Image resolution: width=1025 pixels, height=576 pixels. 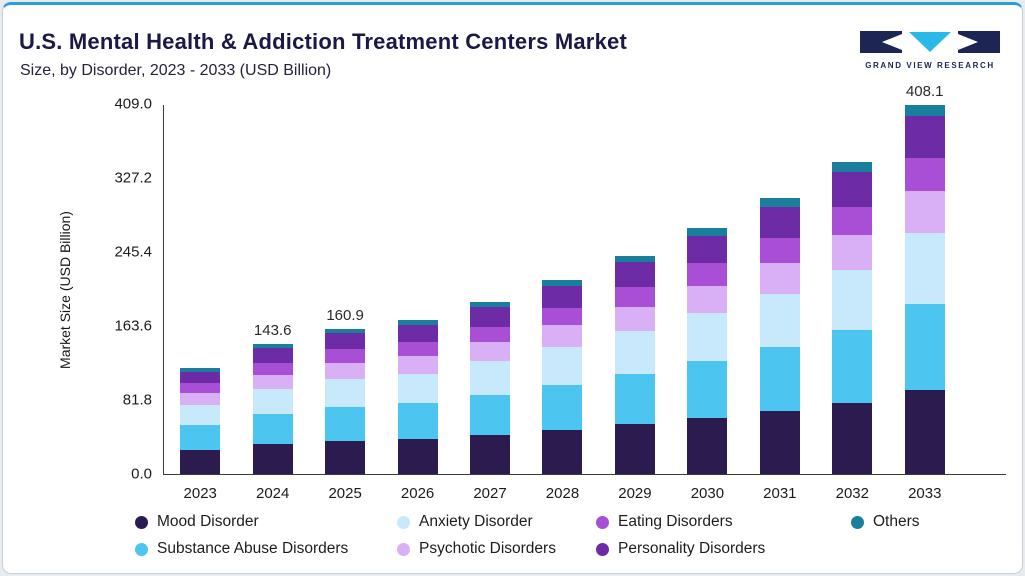 I want to click on legend-item: Others, so click(x=885, y=522).